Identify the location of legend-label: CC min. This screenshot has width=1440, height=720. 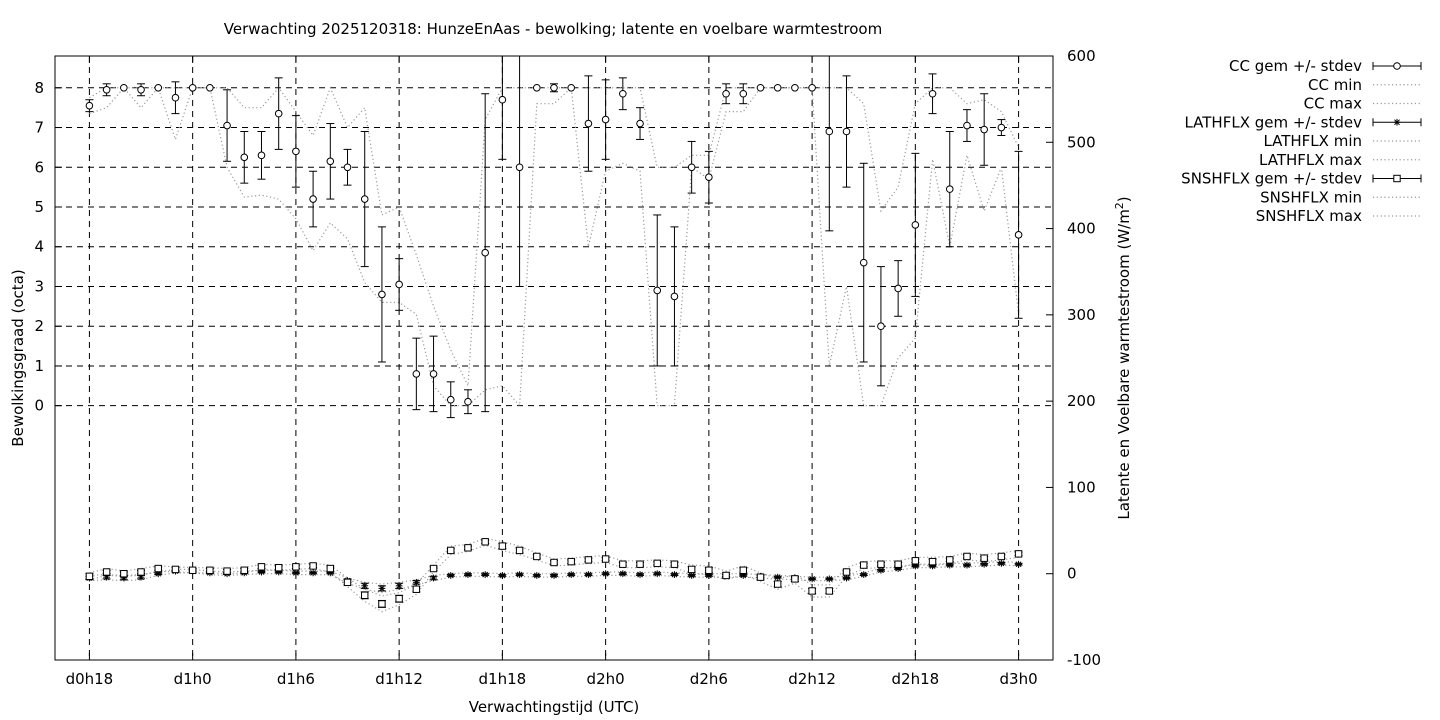
(1335, 85).